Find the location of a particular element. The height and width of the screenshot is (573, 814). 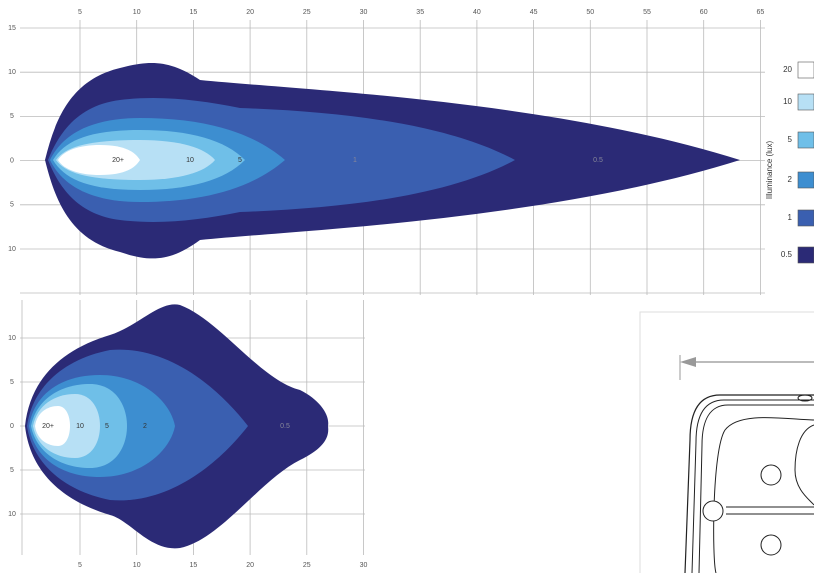

contour-label: 1 is located at coordinates (355, 160).